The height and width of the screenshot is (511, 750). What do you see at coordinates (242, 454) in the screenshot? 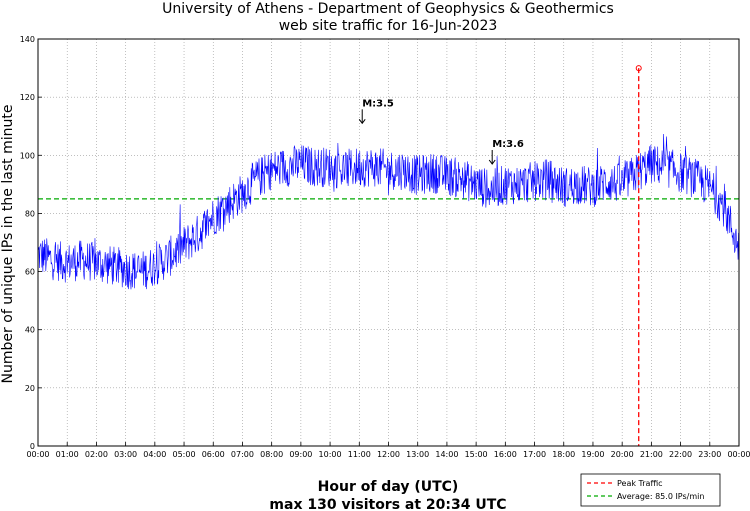
I see `x-tick-label: 07:00` at bounding box center [242, 454].